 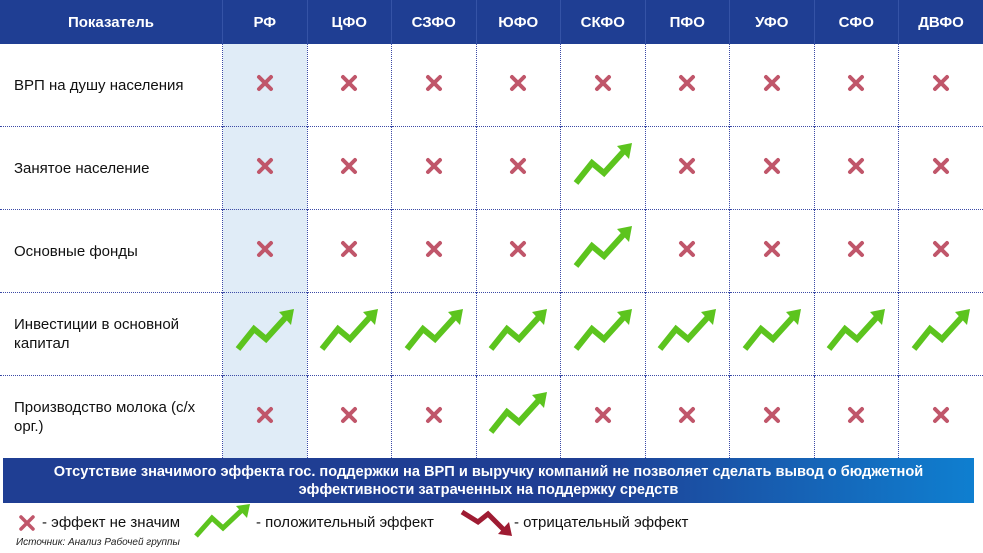 What do you see at coordinates (111, 85) in the screenshot?
I see `row-label: ВРП на душу населения` at bounding box center [111, 85].